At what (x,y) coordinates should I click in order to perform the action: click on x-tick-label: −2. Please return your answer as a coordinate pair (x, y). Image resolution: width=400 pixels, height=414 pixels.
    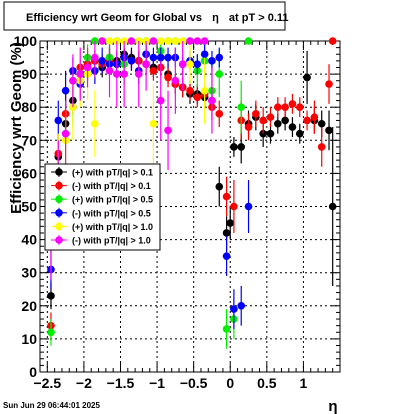
    Looking at the image, I should click on (84, 383).